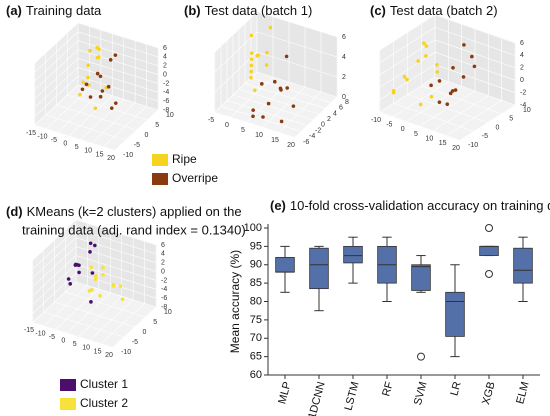  I want to click on z-tick-label: 0, so click(165, 74).